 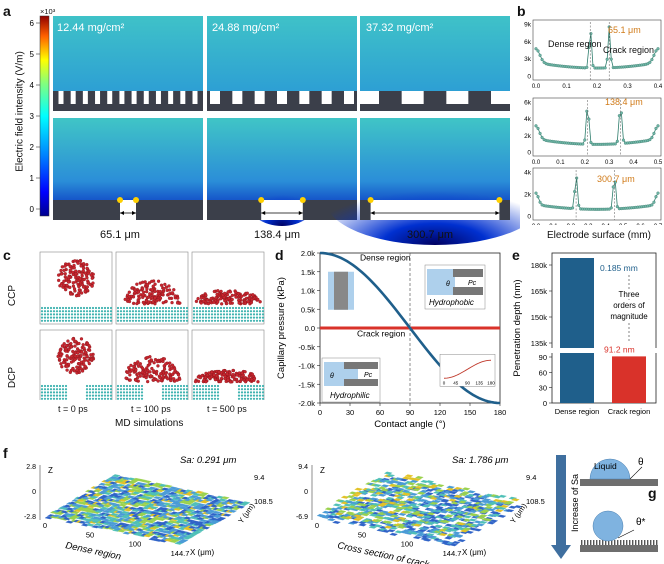 I want to click on d-xlabel: Contact angle (°), so click(x=409, y=424).